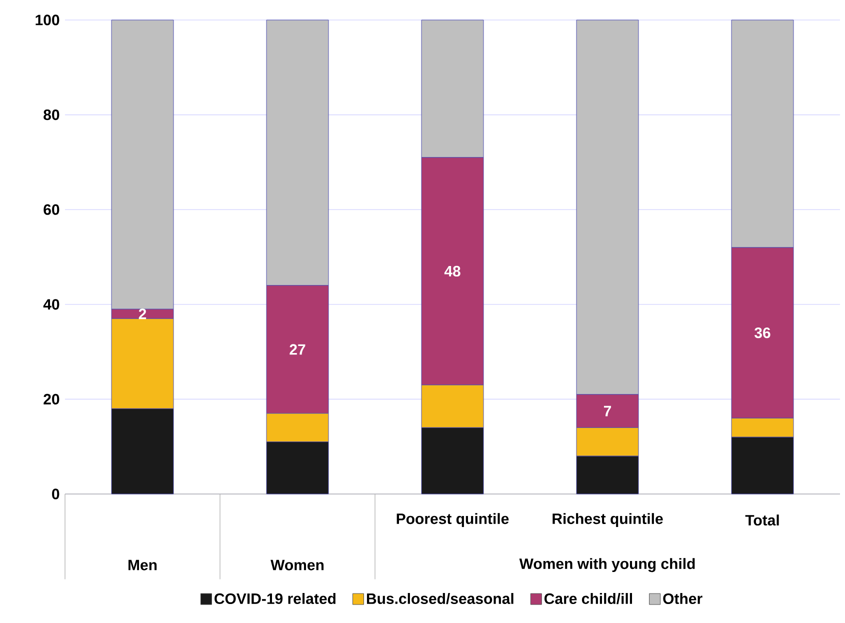 This screenshot has width=845, height=623. Describe the element at coordinates (452, 520) in the screenshot. I see `x-tick-label: Poorest quintile` at that location.